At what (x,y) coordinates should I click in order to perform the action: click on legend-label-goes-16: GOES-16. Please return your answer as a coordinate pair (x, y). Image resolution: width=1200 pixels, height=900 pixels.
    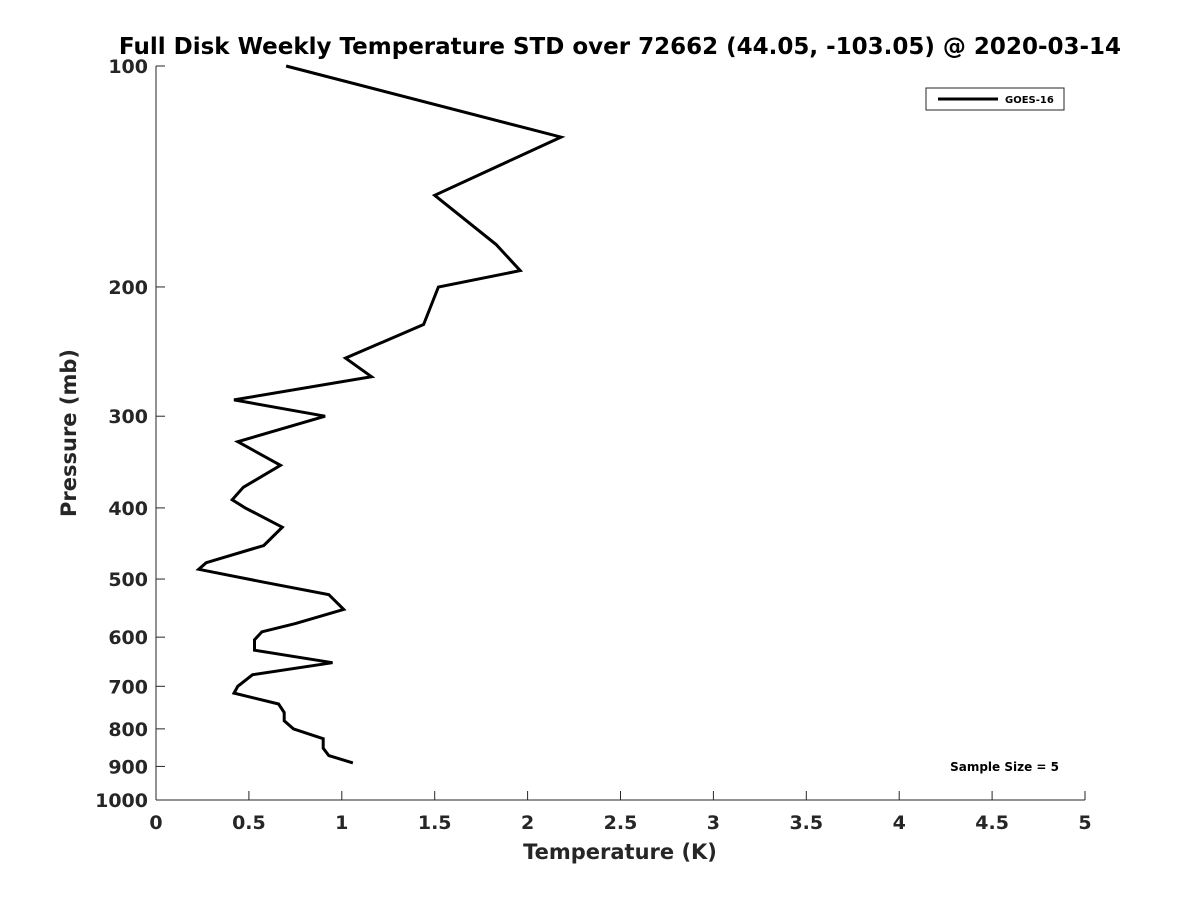
    Looking at the image, I should click on (1029, 100).